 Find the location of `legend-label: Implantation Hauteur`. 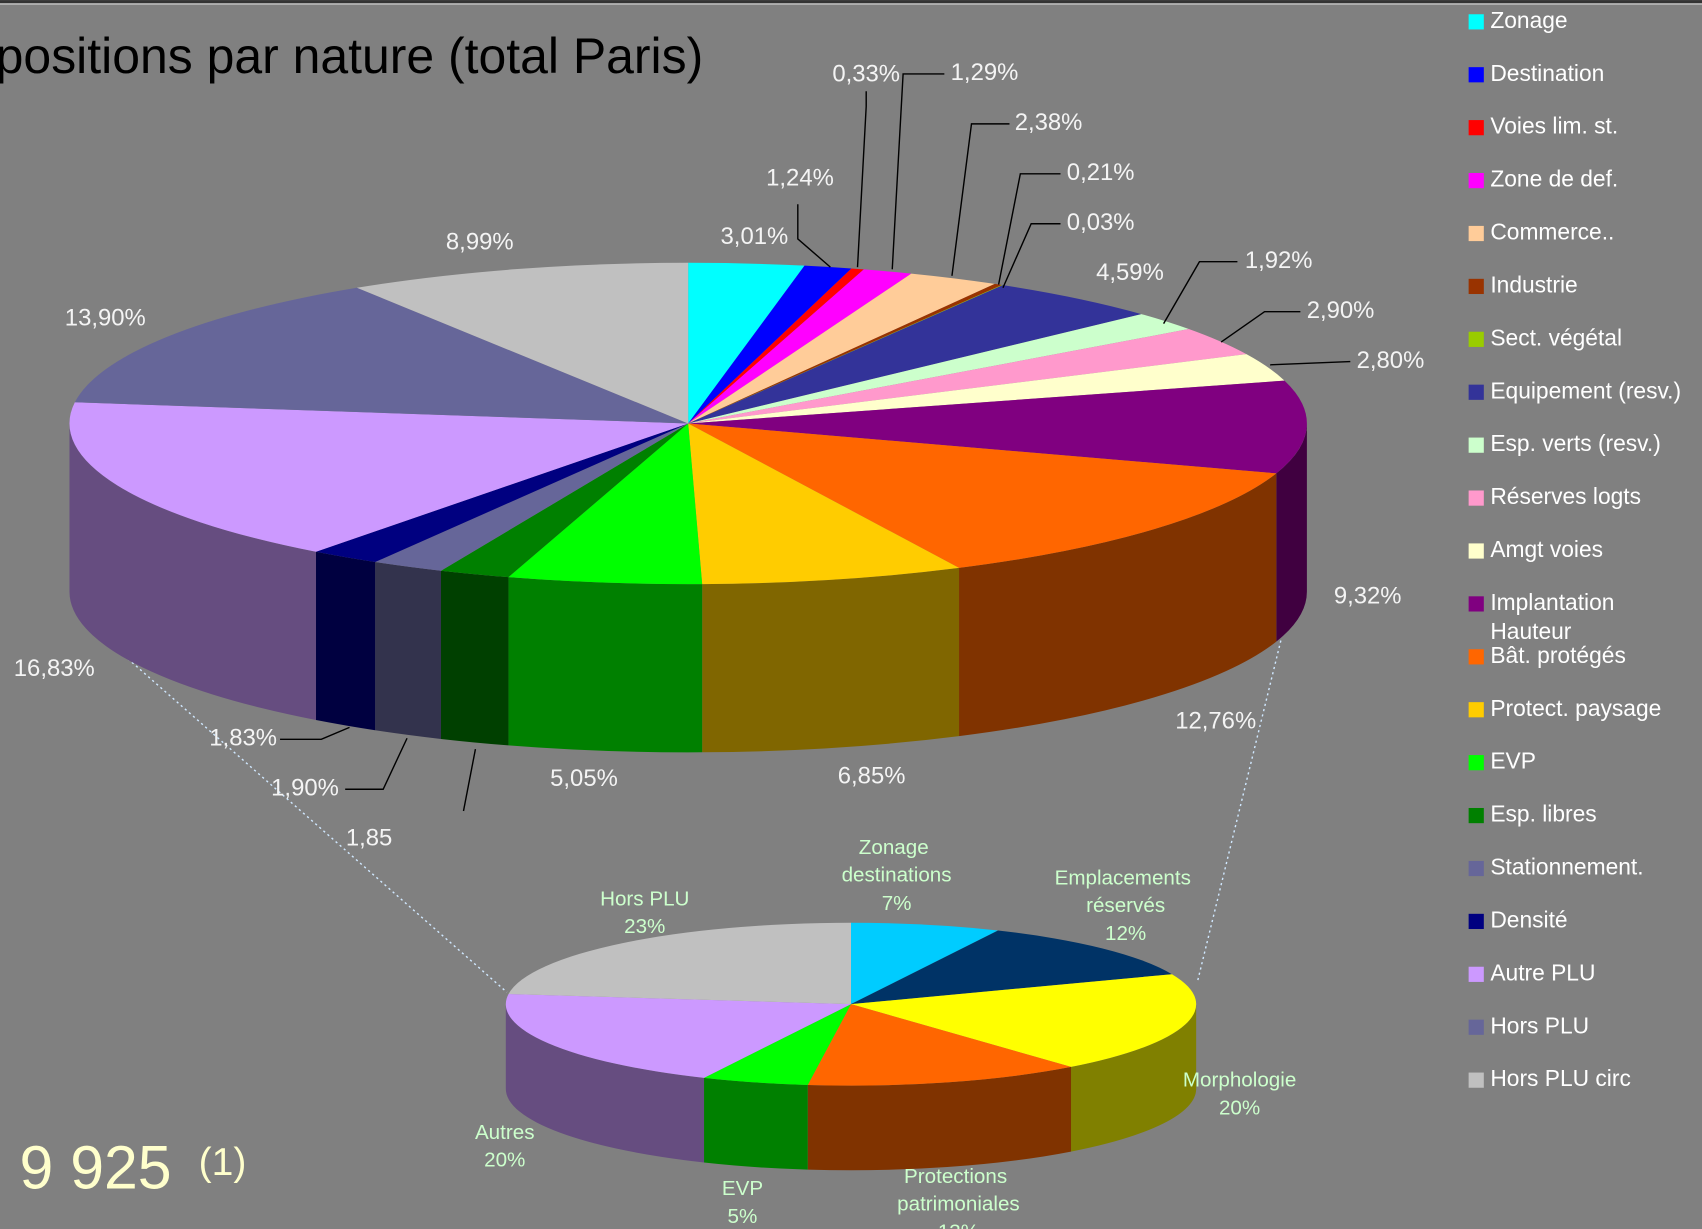

legend-label: Implantation Hauteur is located at coordinates (1555, 616).